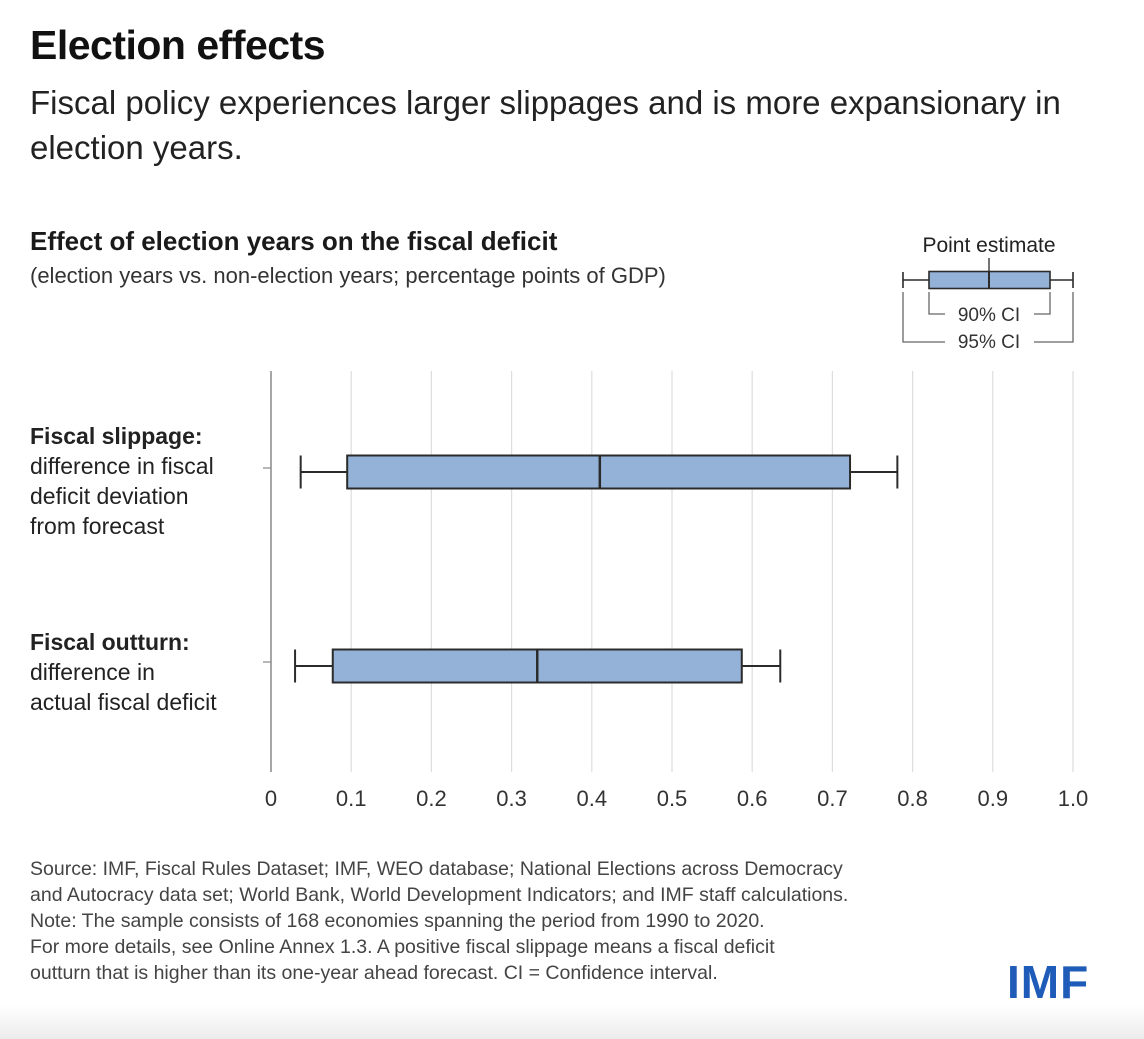 The height and width of the screenshot is (1039, 1144). What do you see at coordinates (988, 245) in the screenshot?
I see `legend-point-estimate-label: Point estimate` at bounding box center [988, 245].